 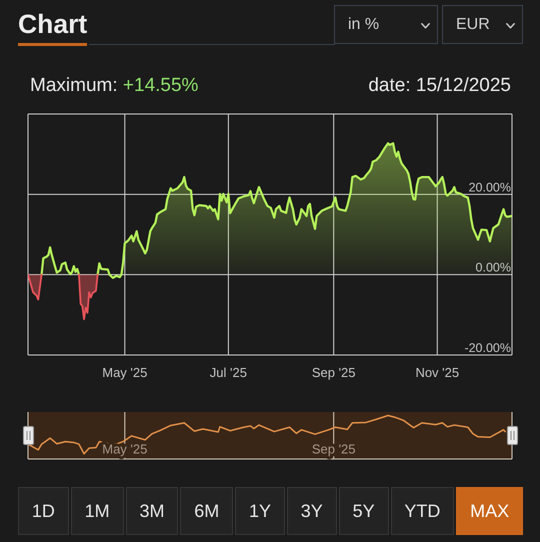 What do you see at coordinates (228, 372) in the screenshot?
I see `x-tick-label: Jul '25` at bounding box center [228, 372].